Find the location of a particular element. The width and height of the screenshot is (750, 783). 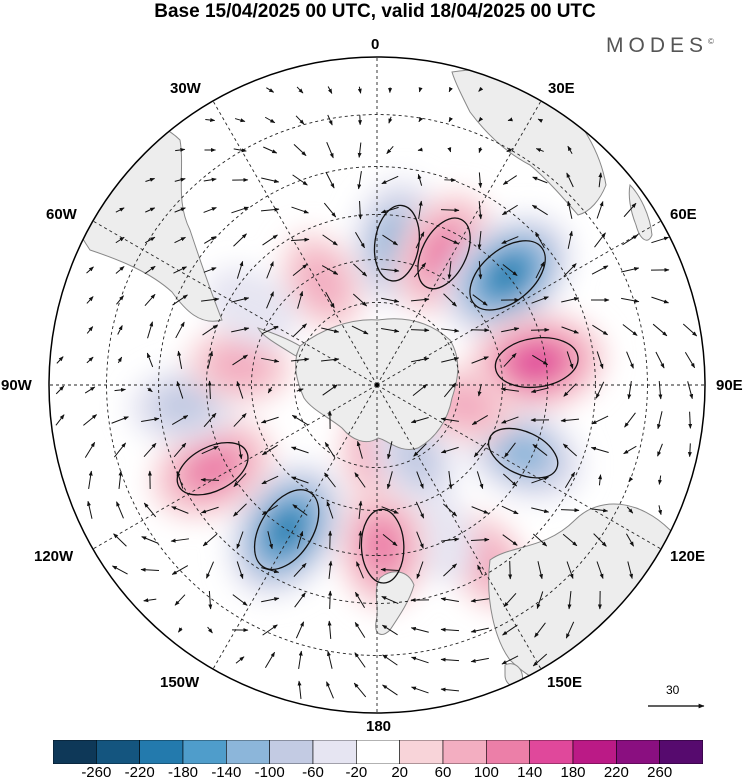

anomaly-level is located at coordinates (239, 365).